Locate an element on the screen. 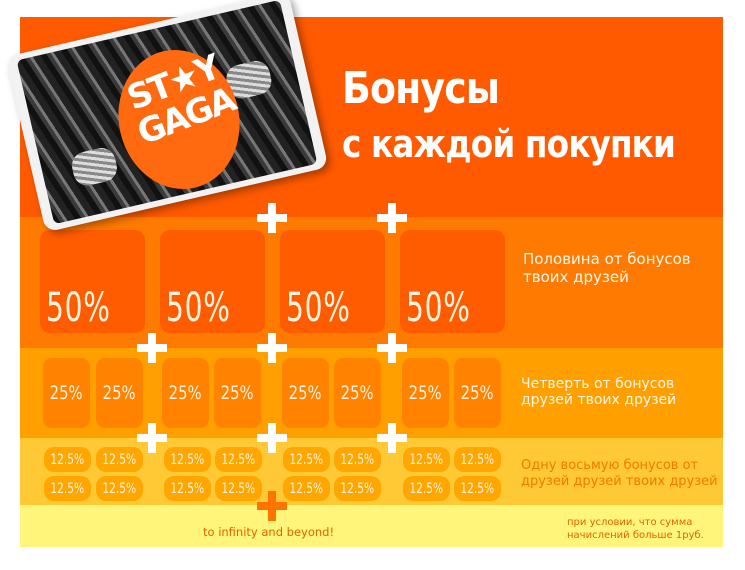 The height and width of the screenshot is (570, 745). tier-50-description: Половина от бонусов твоих друзей is located at coordinates (607, 268).